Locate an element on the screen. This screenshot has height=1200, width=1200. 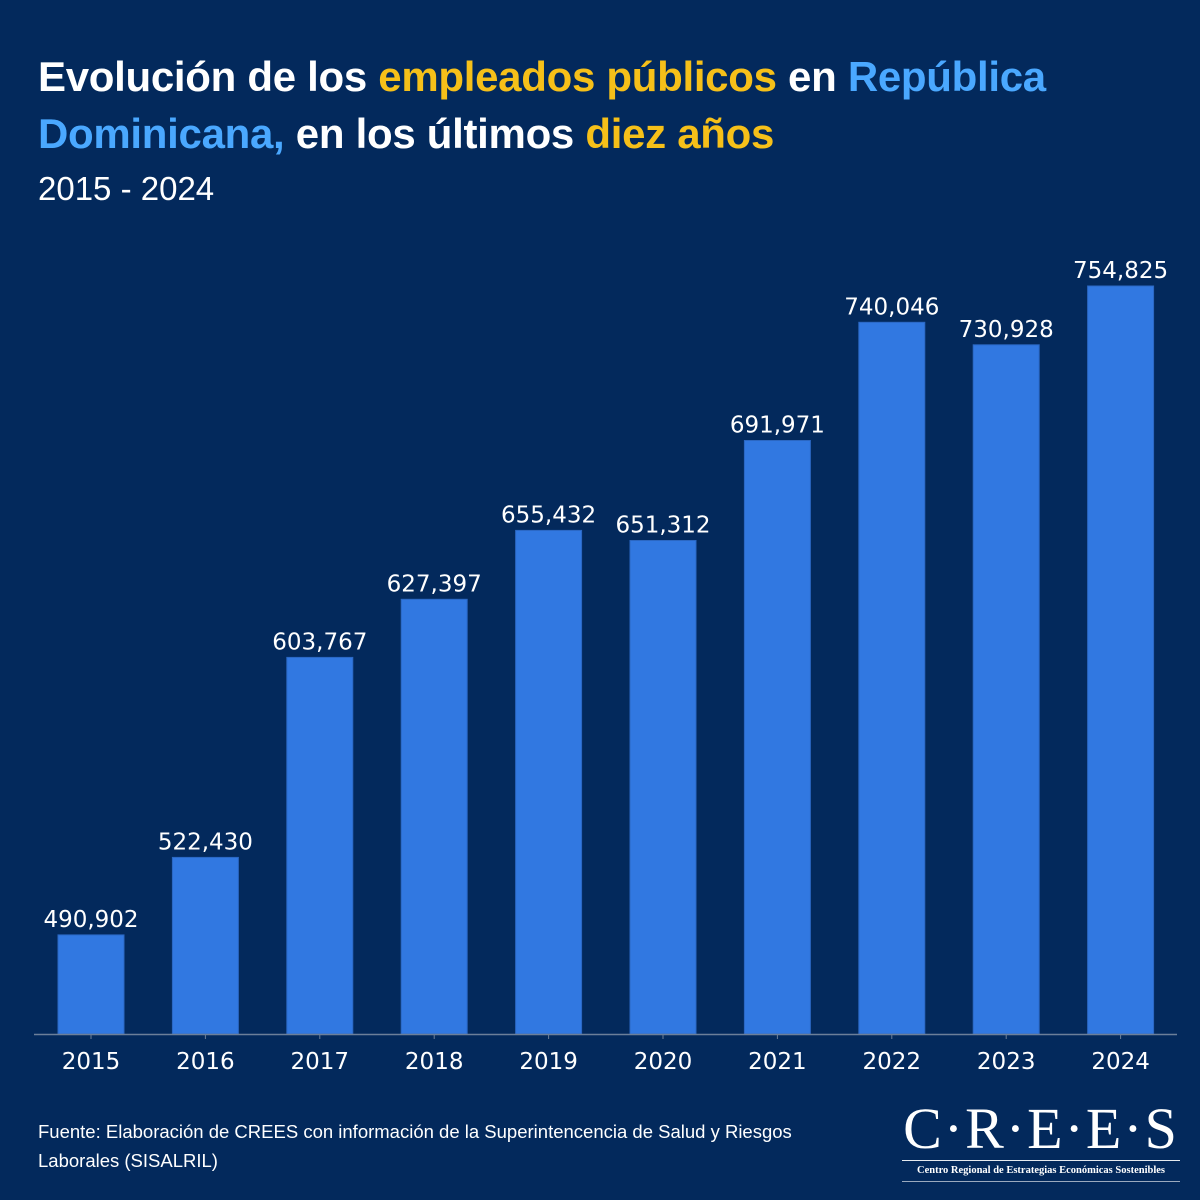
value-label-2023: 730,928 is located at coordinates (1006, 330).